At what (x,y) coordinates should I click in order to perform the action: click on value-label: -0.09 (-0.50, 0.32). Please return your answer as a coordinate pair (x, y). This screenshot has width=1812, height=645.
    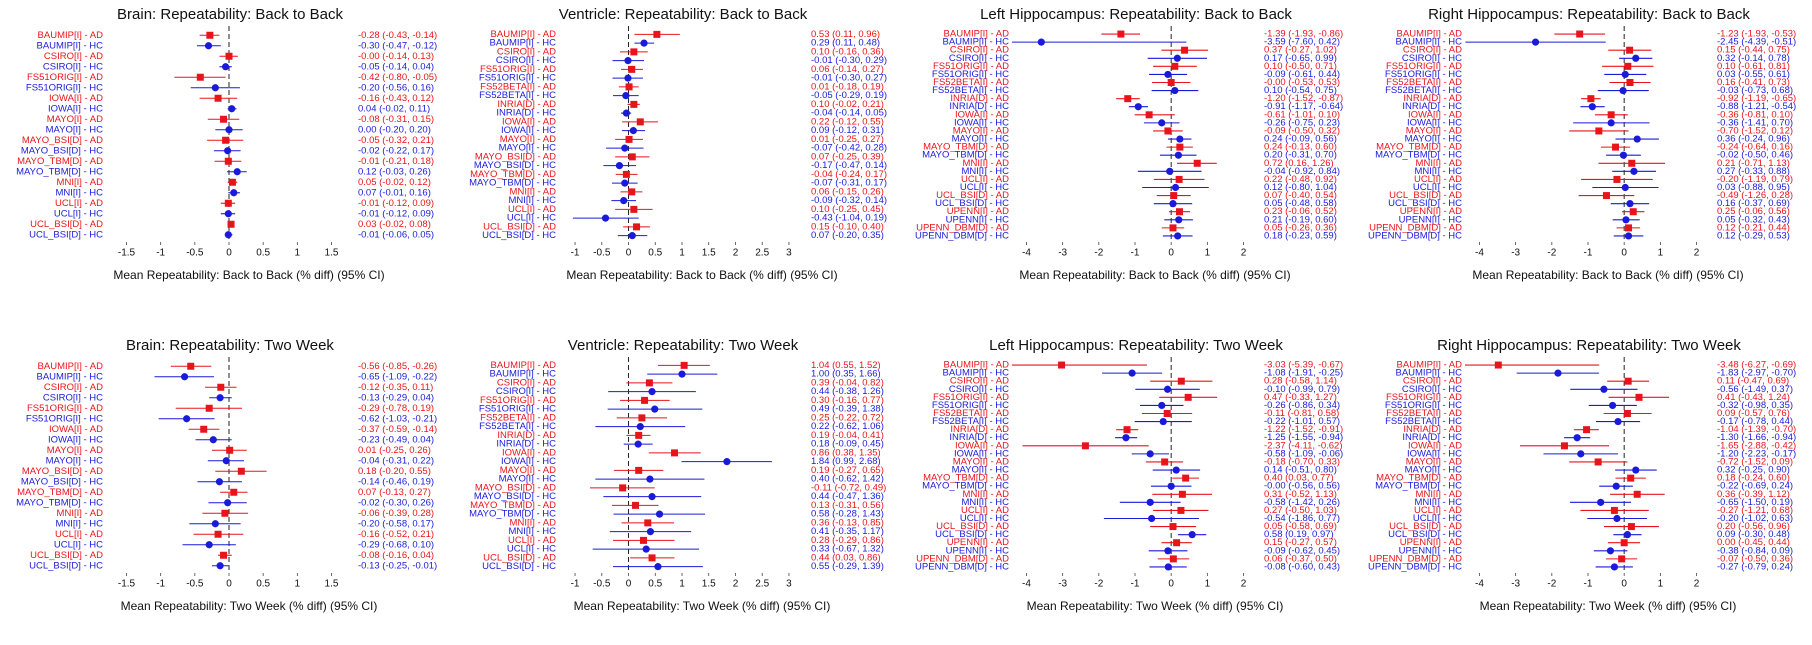
    Looking at the image, I should click on (1302, 130).